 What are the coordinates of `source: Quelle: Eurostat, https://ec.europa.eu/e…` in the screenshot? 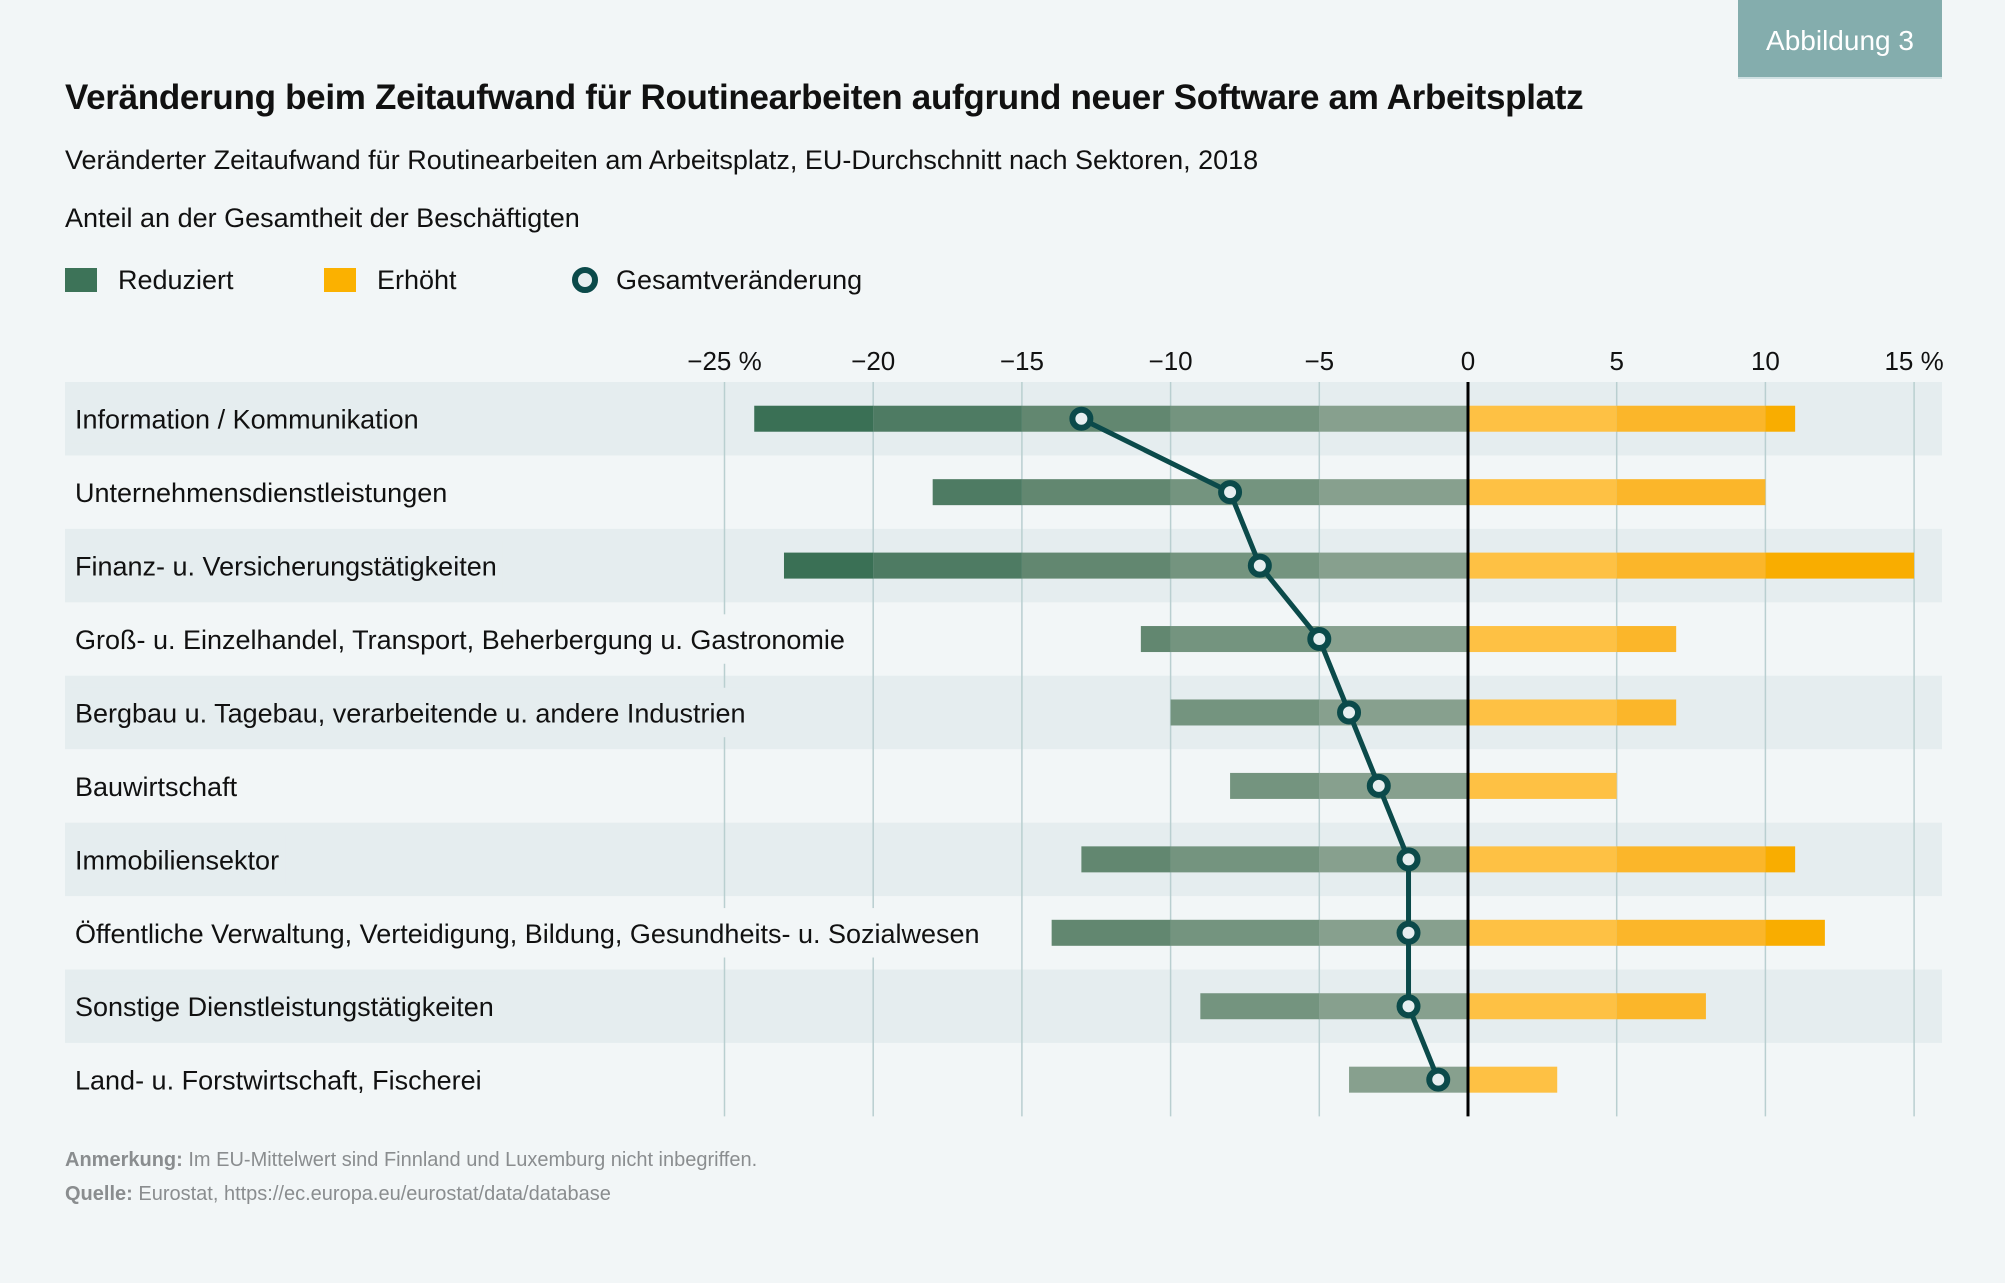 It's located at (411, 1194).